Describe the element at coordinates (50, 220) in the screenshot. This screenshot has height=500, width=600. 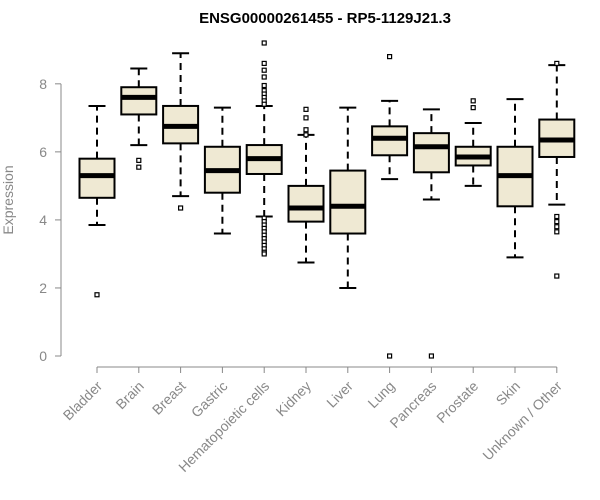
I see `y-axis: 0 2 4 6 8` at that location.